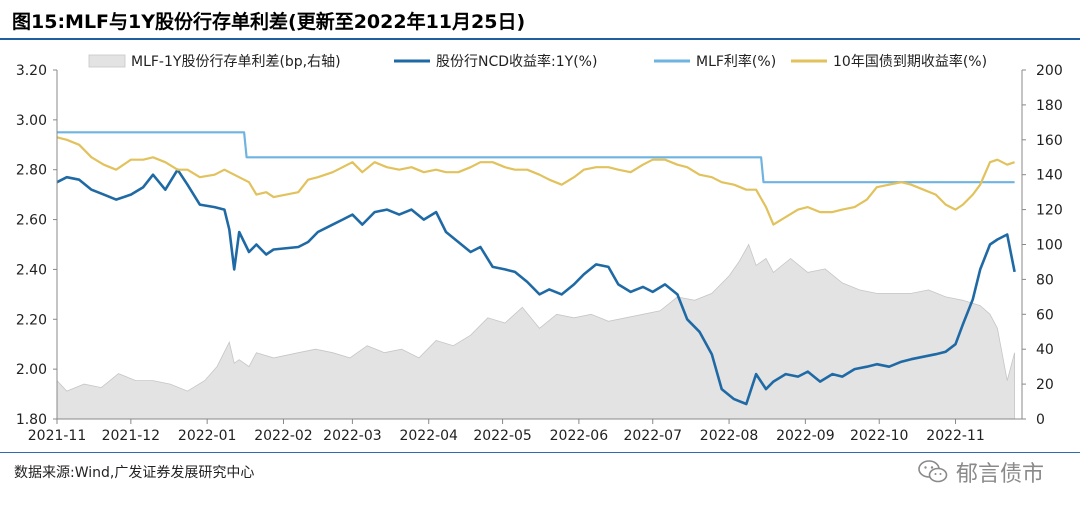  What do you see at coordinates (352, 436) in the screenshot?
I see `x-tick-label: 2022-03` at bounding box center [352, 436].